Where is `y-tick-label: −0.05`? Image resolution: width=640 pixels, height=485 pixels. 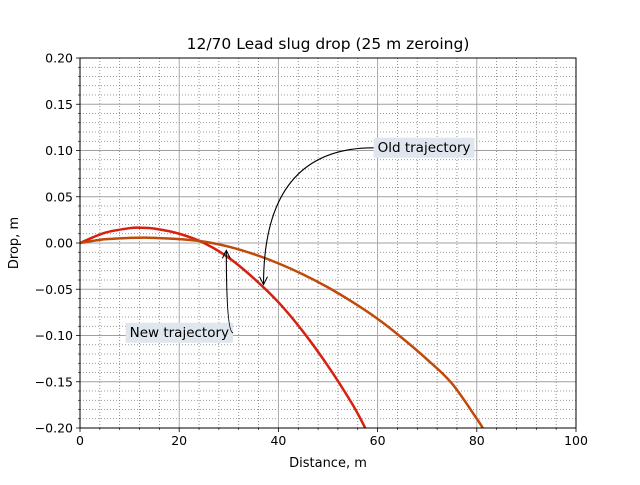 y-tick-label: −0.05 is located at coordinates (54, 289).